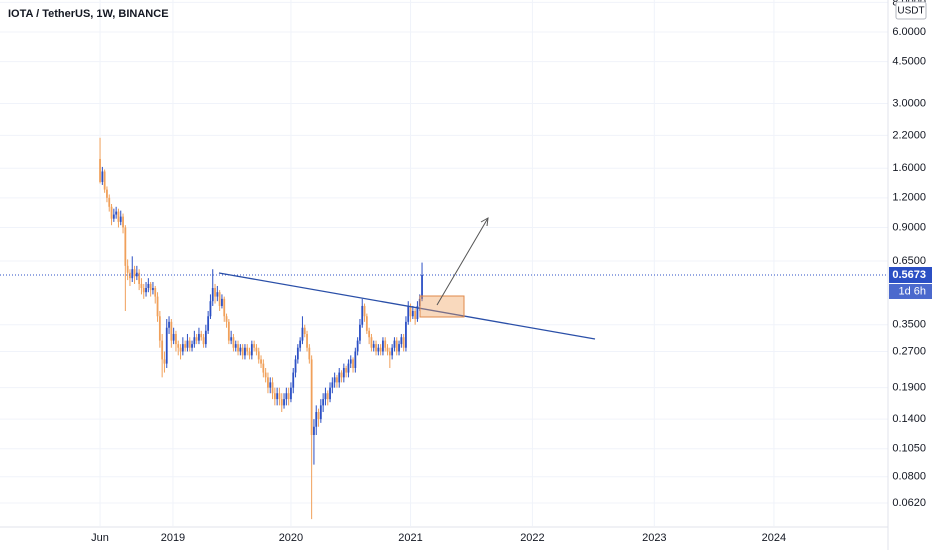  I want to click on x-tick-label: 2020, so click(291, 538).